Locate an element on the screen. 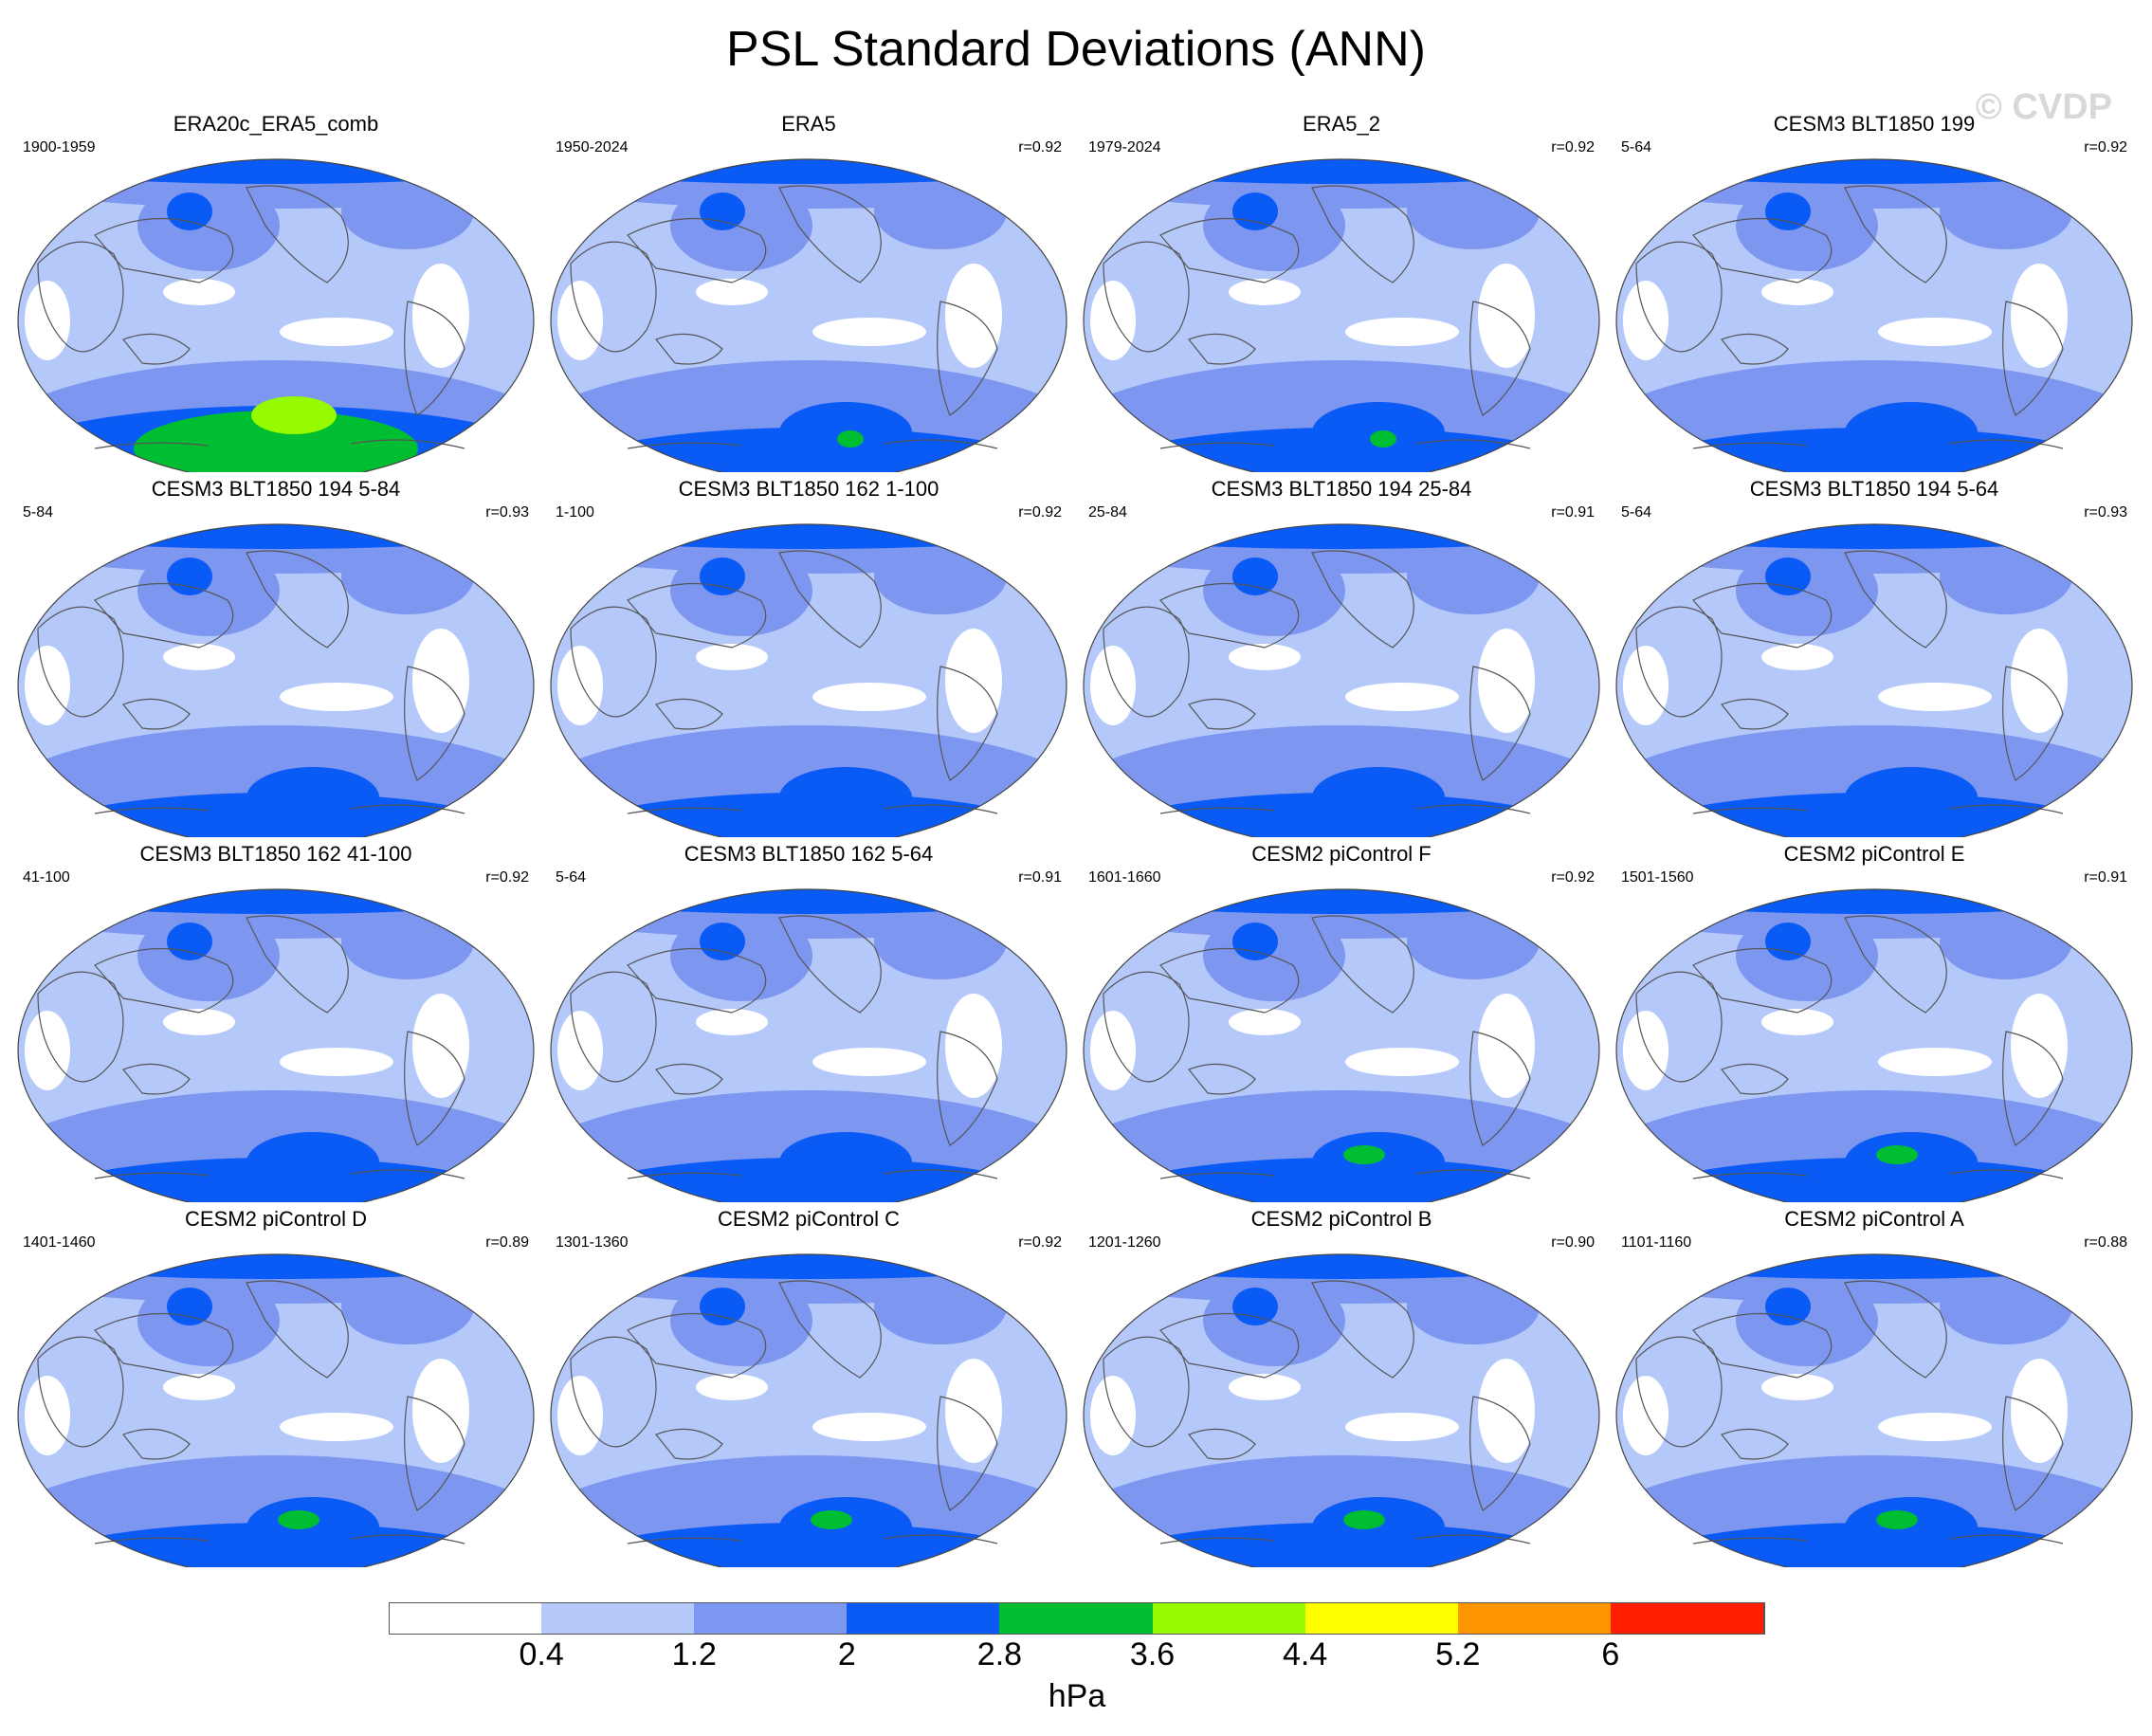  panel-title: CESM3 BLT1850 162 41-100 is located at coordinates (275, 854).